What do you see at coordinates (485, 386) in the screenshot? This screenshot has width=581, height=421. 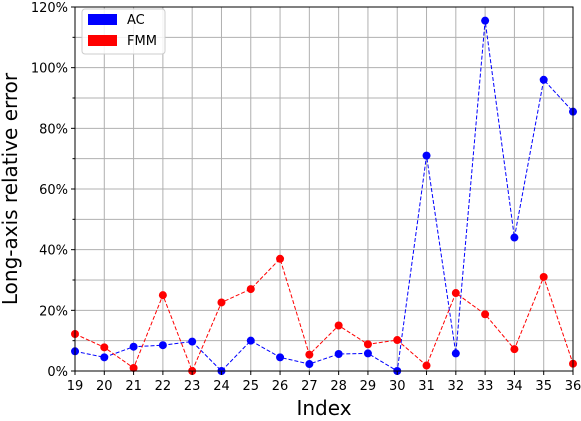 I see `x-tick-label: 33` at bounding box center [485, 386].